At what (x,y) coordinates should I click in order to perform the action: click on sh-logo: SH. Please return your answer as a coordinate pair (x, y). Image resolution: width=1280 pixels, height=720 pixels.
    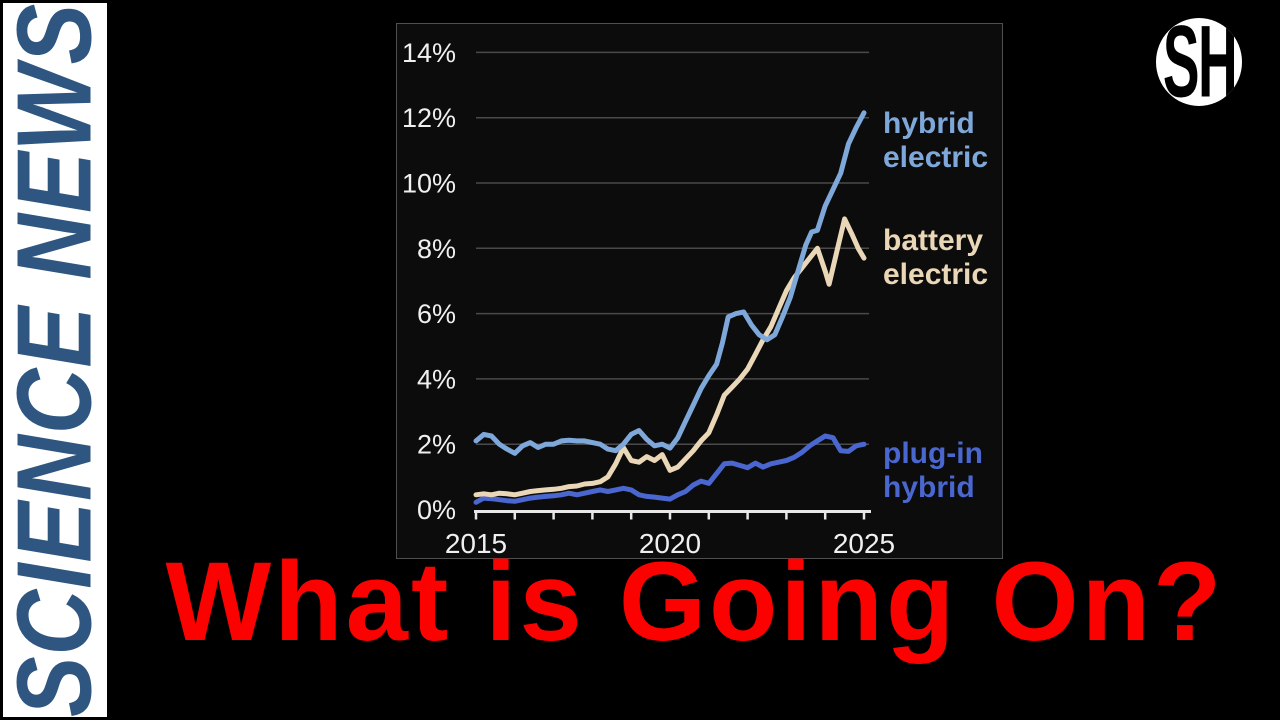
    Looking at the image, I should click on (1199, 62).